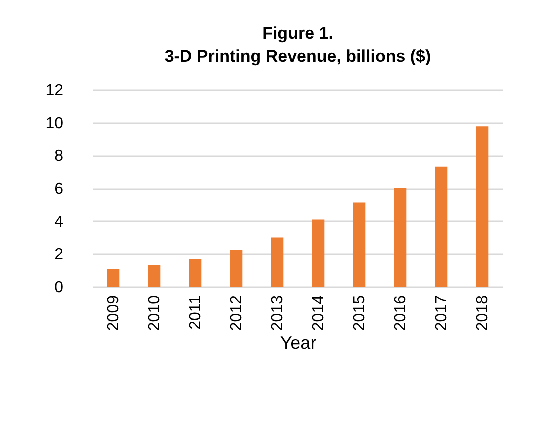  What do you see at coordinates (155, 313) in the screenshot?
I see `x-tick-label: 2010` at bounding box center [155, 313].